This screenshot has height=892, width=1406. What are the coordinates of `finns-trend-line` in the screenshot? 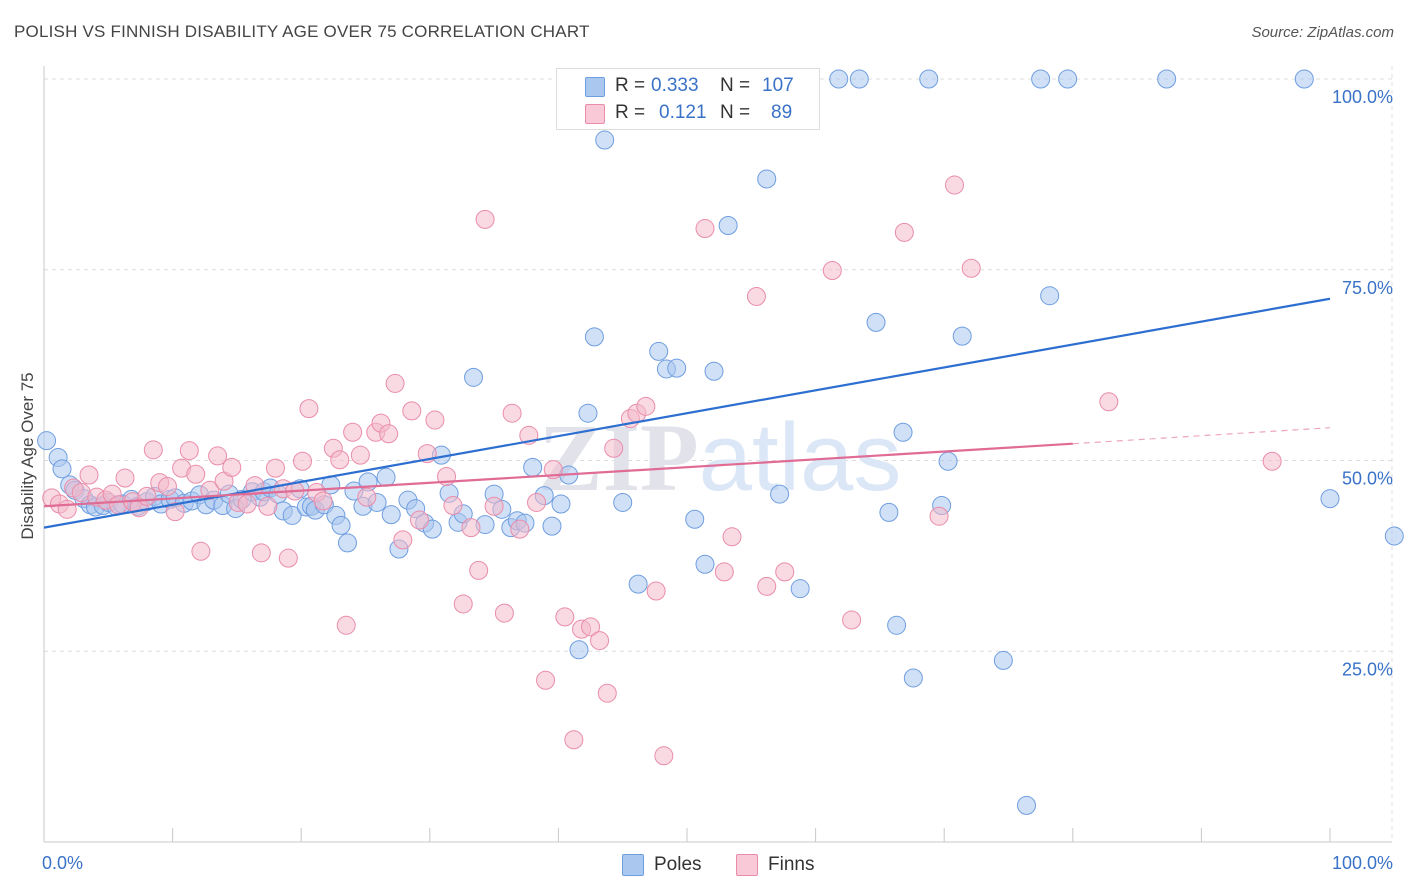 It's located at (558, 475).